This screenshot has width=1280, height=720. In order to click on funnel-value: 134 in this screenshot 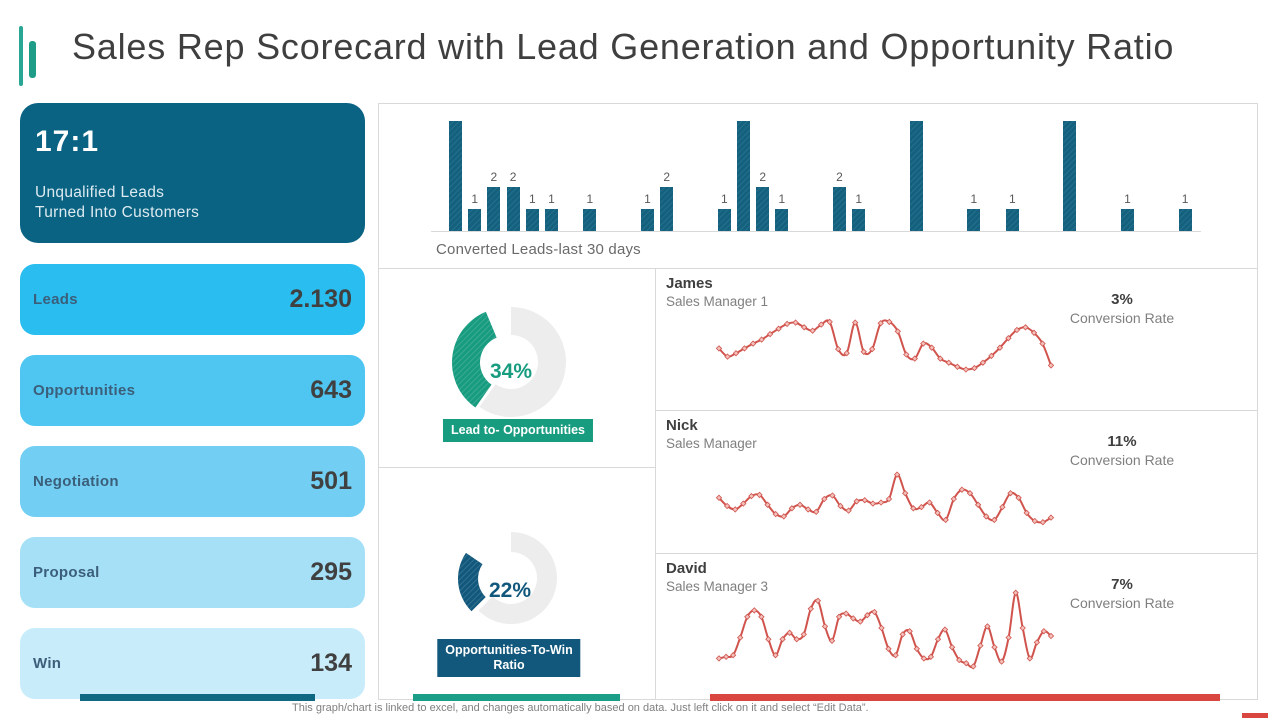, I will do `click(331, 663)`.